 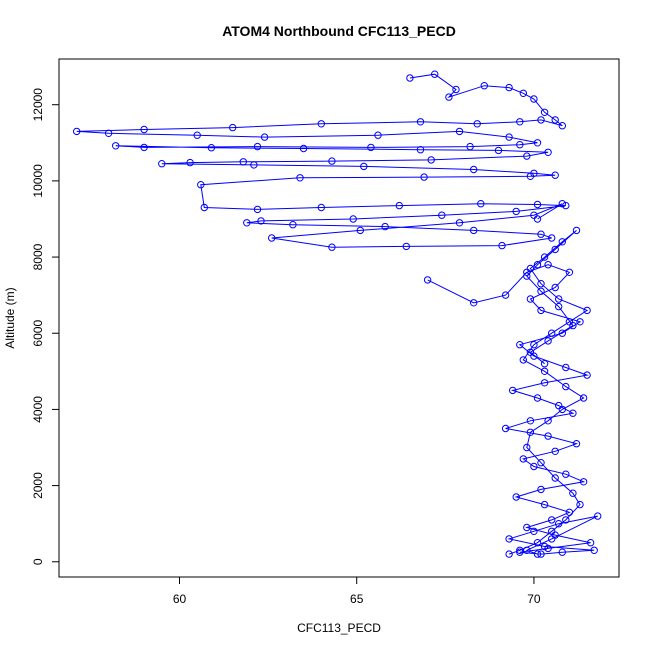 What do you see at coordinates (357, 599) in the screenshot?
I see `x-tick-label: 65` at bounding box center [357, 599].